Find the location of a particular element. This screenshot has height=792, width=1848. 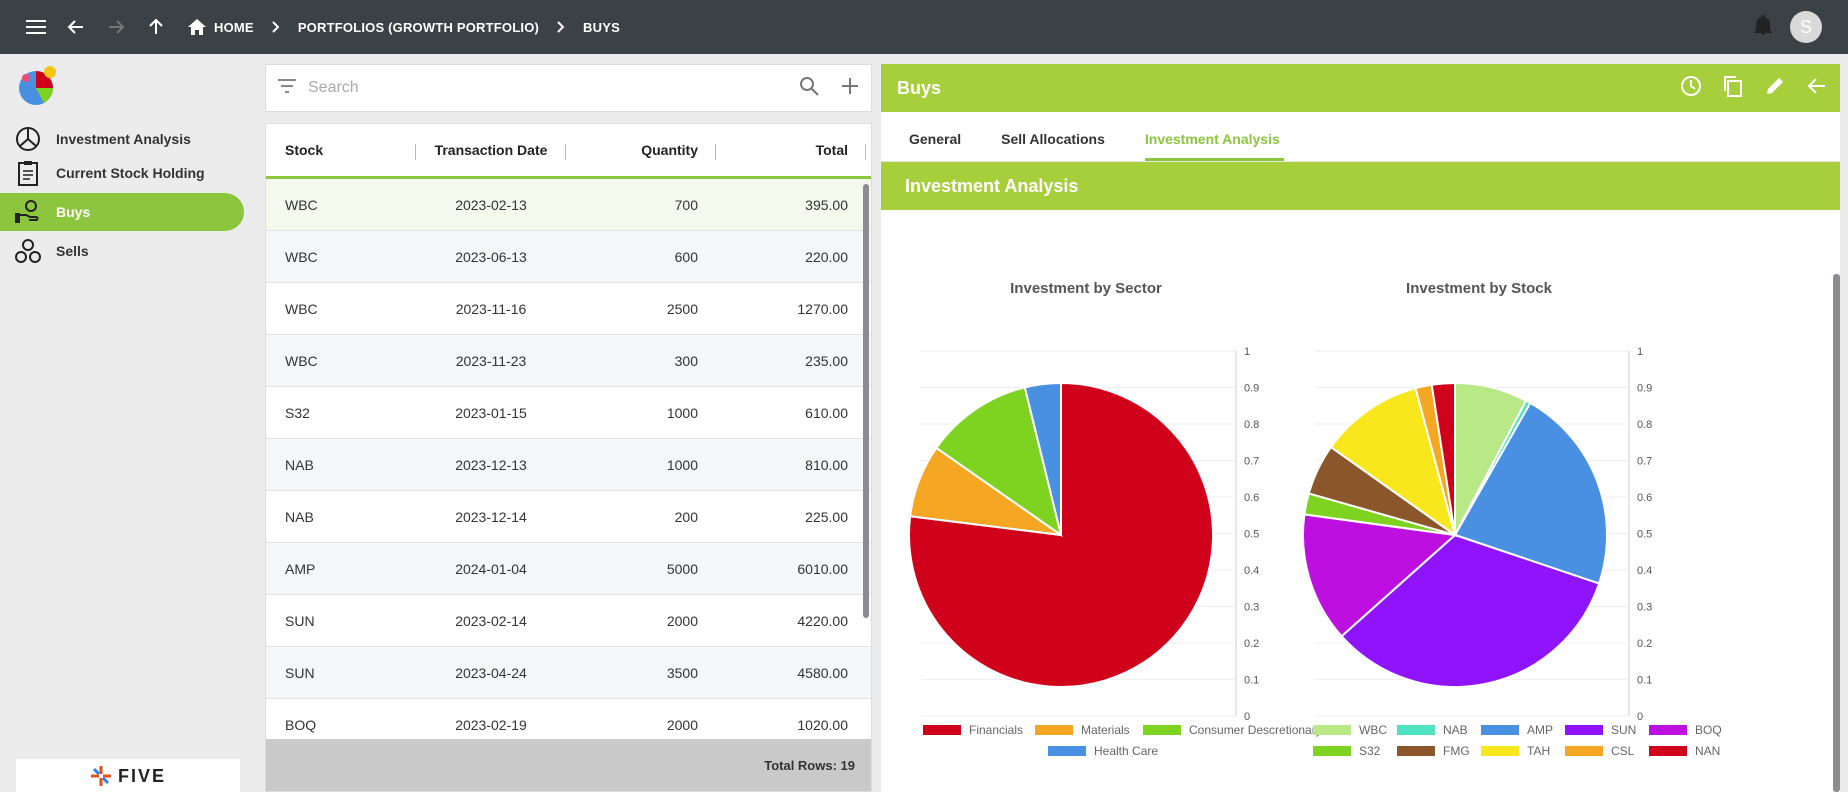

up-arrow-icon is located at coordinates (156, 27).